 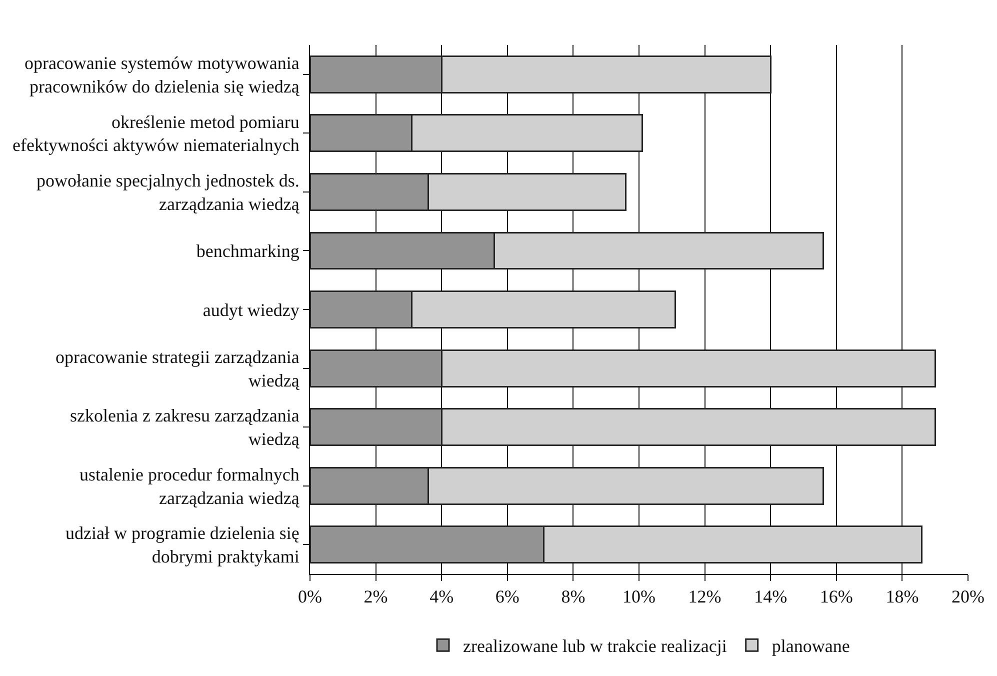 I want to click on x-tick-label: 6%, so click(x=507, y=596).